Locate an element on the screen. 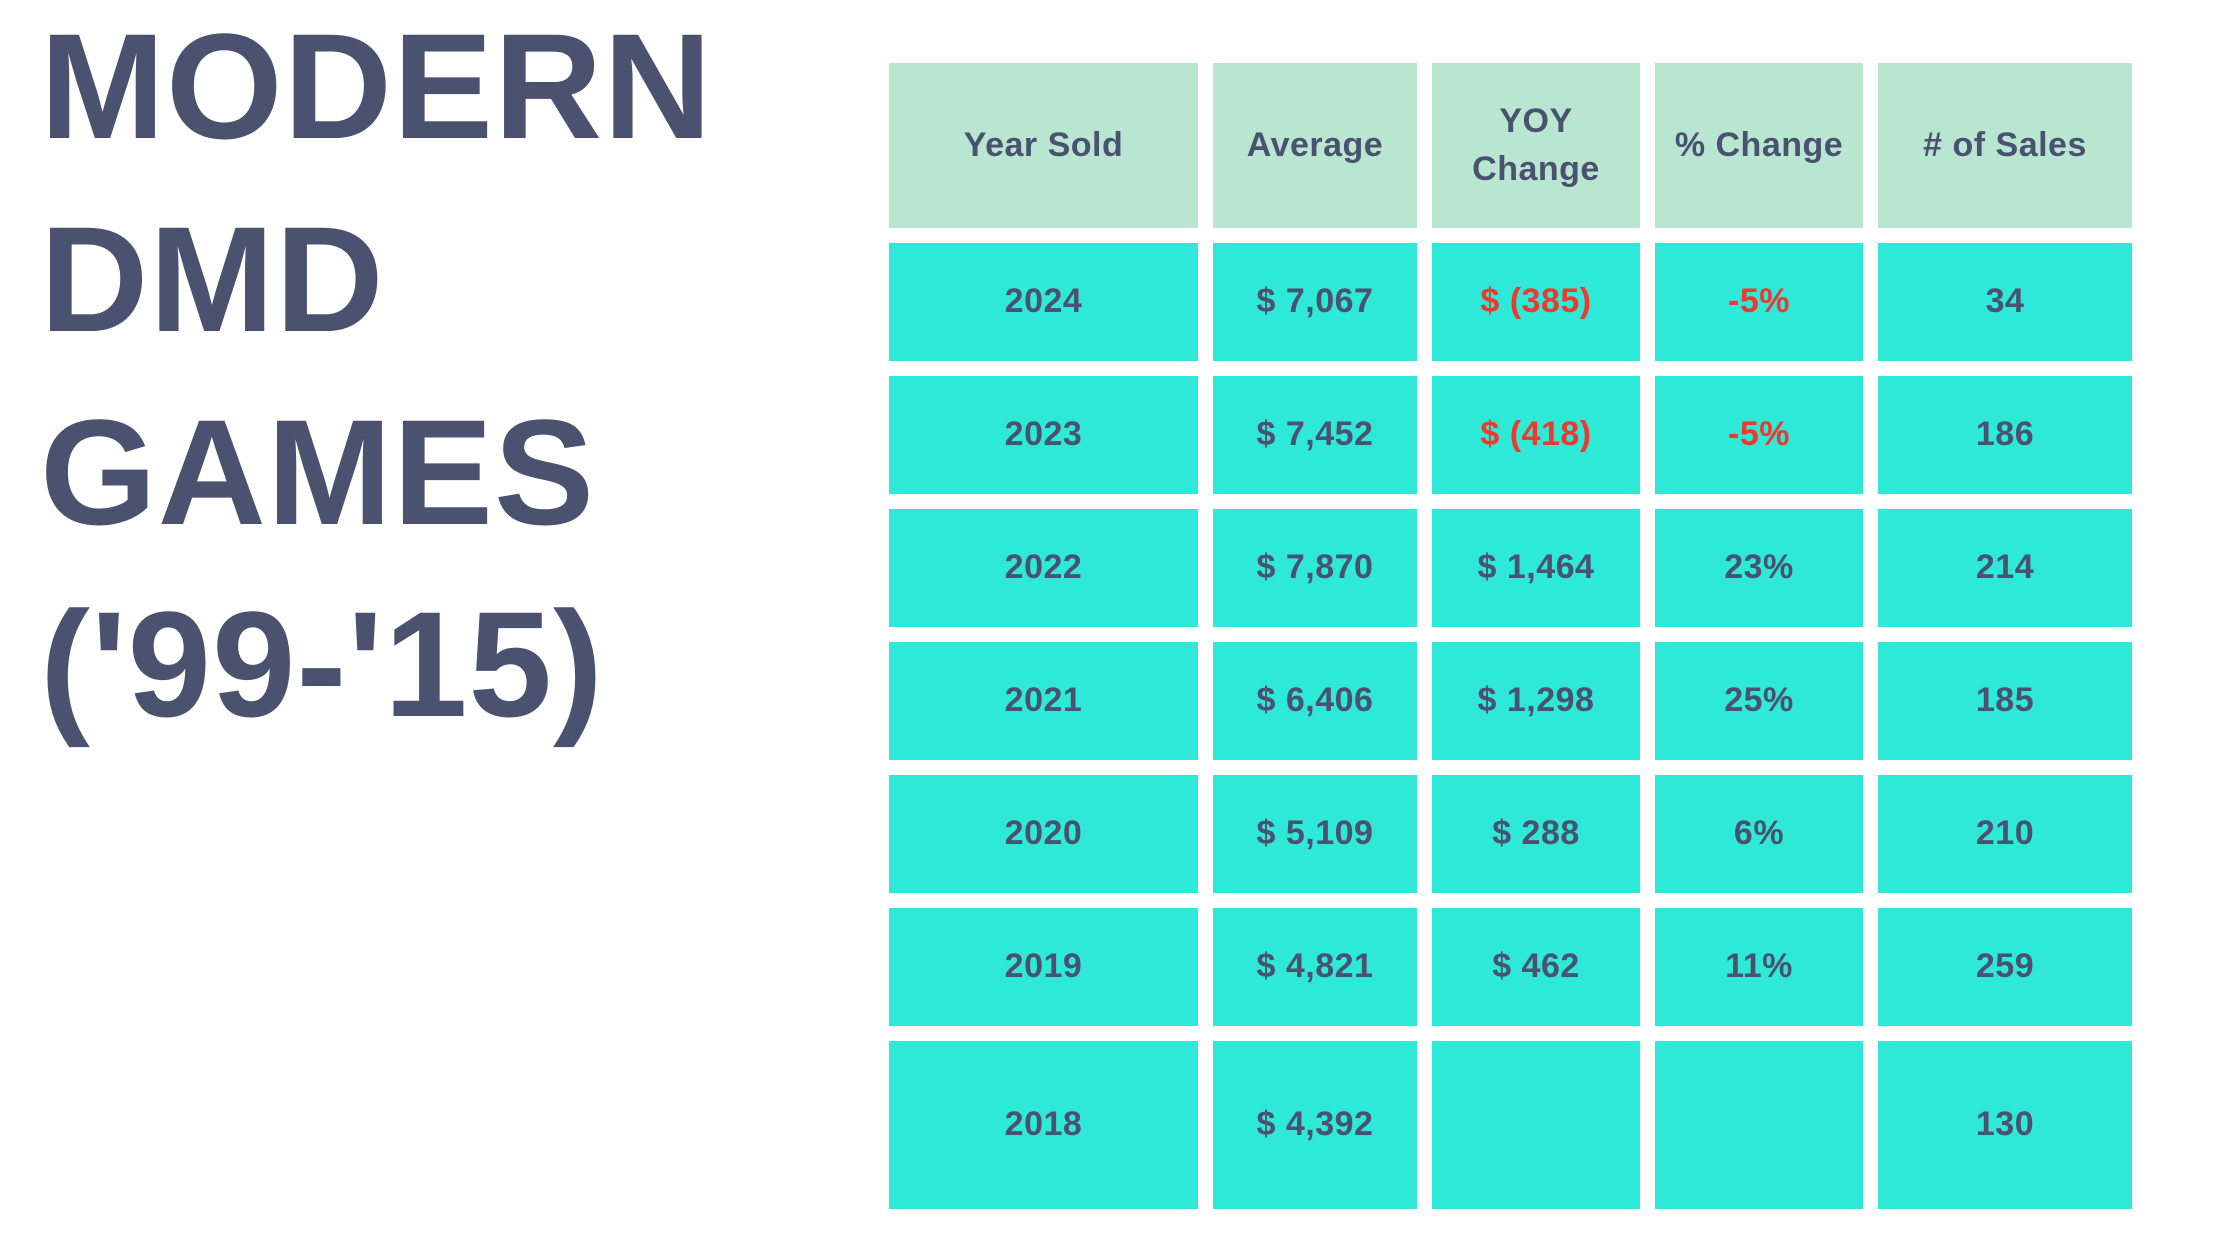  table-row-2020: 2020 $ 5,109 $ 288 6% 210 is located at coordinates (1510, 834).